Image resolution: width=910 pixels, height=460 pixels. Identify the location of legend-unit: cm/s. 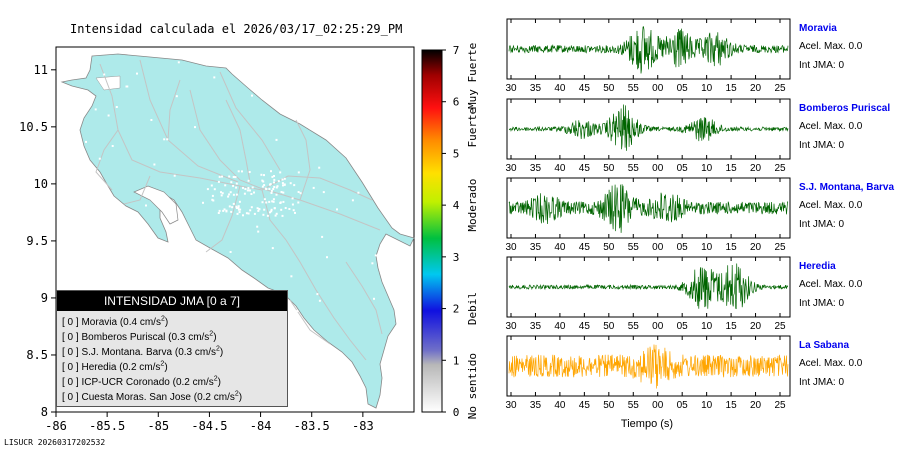
(224, 397).